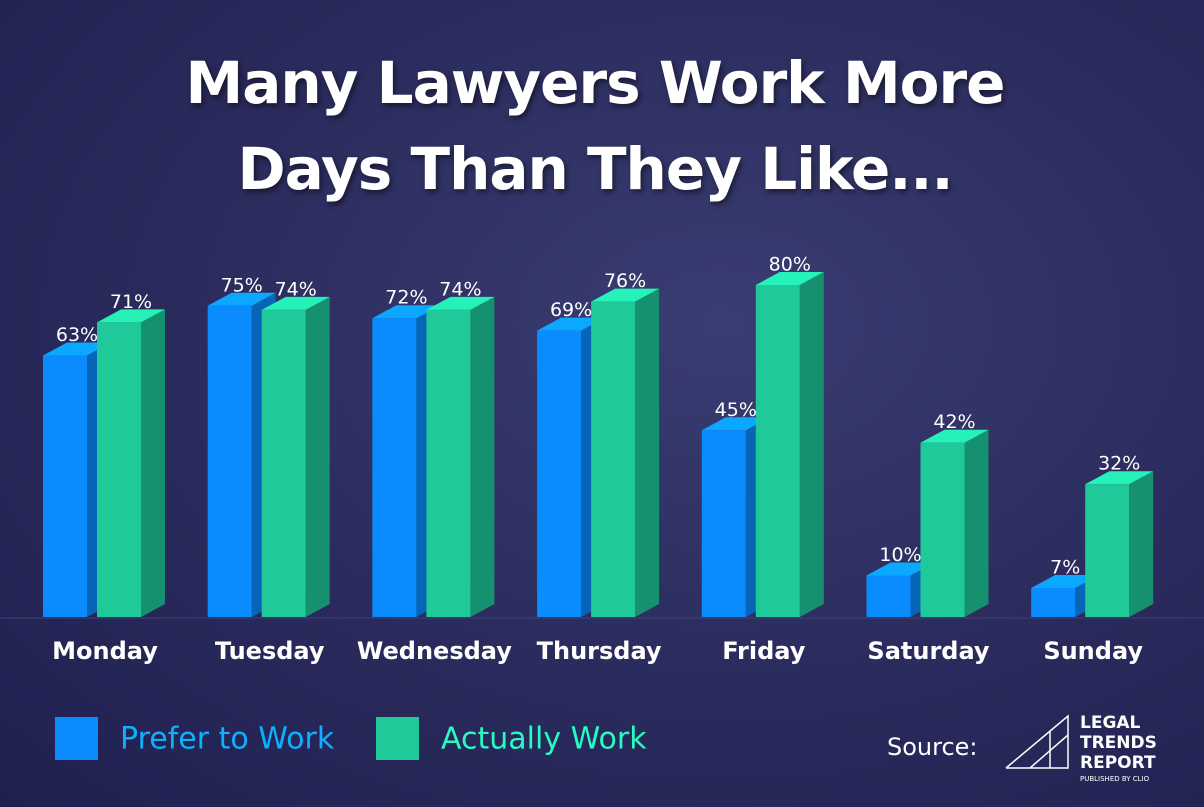  Describe the element at coordinates (1115, 779) in the screenshot. I see `logo-tagline: PUBLISHED BY CLIO` at that location.